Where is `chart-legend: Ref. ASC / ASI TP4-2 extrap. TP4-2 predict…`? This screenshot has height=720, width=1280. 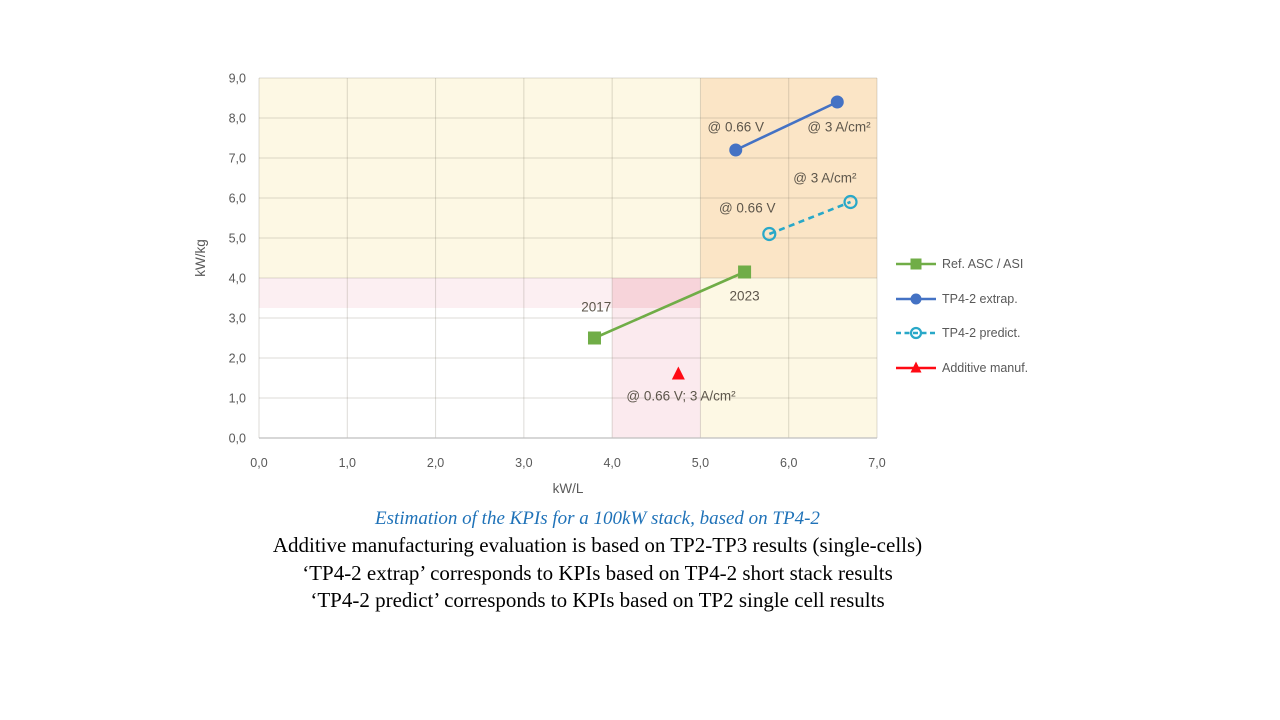
chart-legend: Ref. ASC / ASI TP4-2 extrap. TP4-2 predict… is located at coordinates (961, 316).